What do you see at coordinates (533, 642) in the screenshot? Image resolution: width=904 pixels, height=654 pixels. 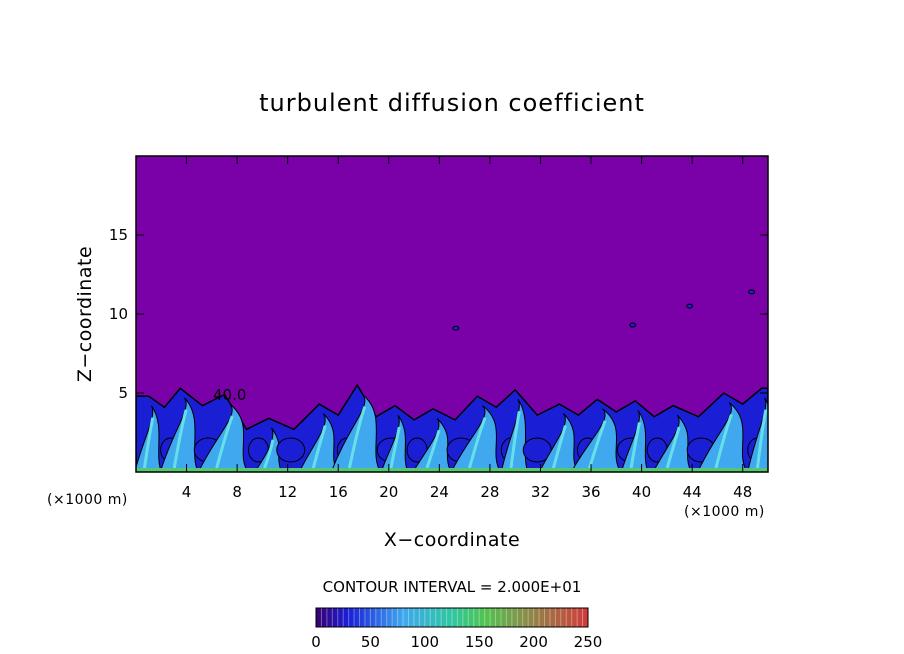 I see `colorbar-tick-label: 200` at bounding box center [533, 642].